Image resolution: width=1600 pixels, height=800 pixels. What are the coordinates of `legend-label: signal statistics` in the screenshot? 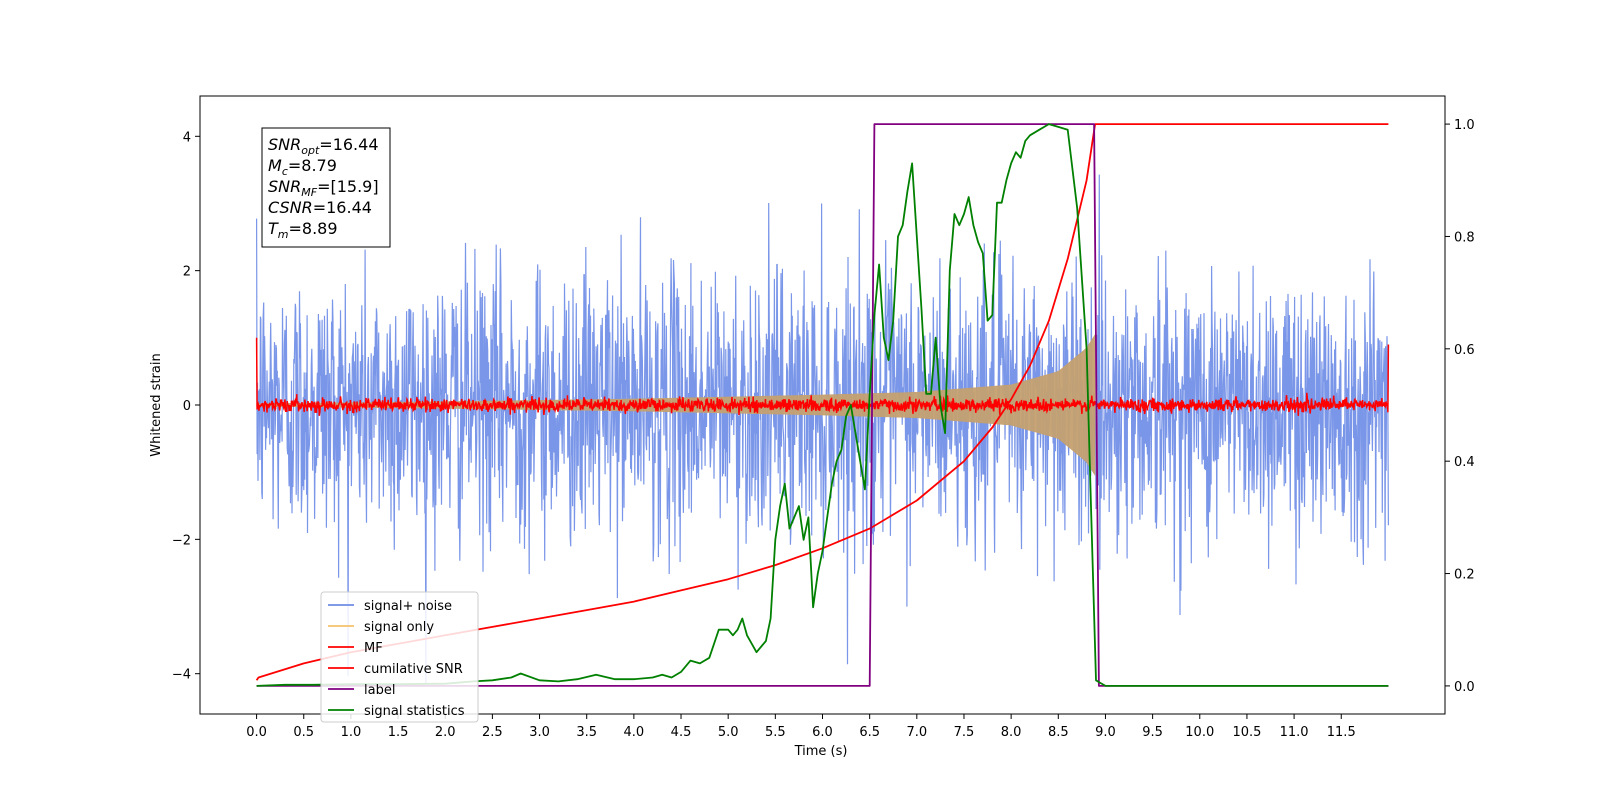 It's located at (414, 711).